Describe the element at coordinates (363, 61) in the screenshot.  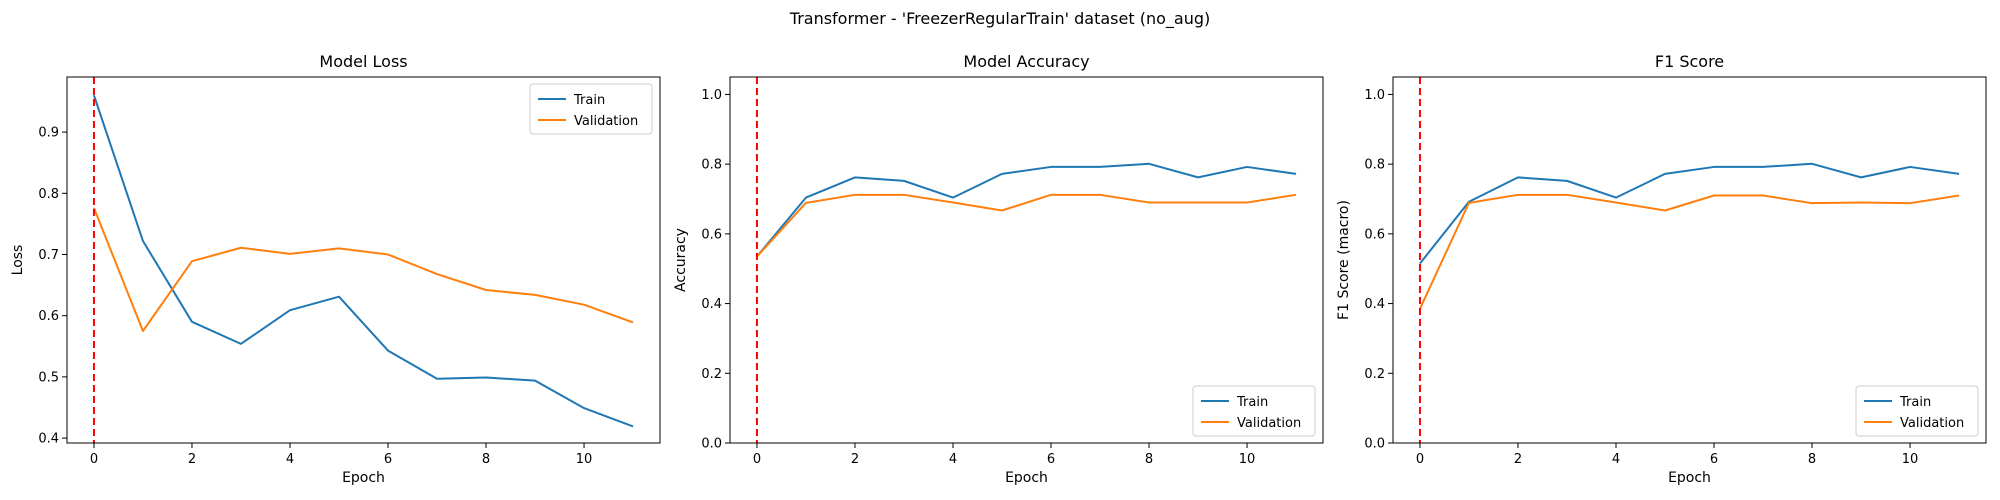
I see `chart-title: Model Loss` at that location.